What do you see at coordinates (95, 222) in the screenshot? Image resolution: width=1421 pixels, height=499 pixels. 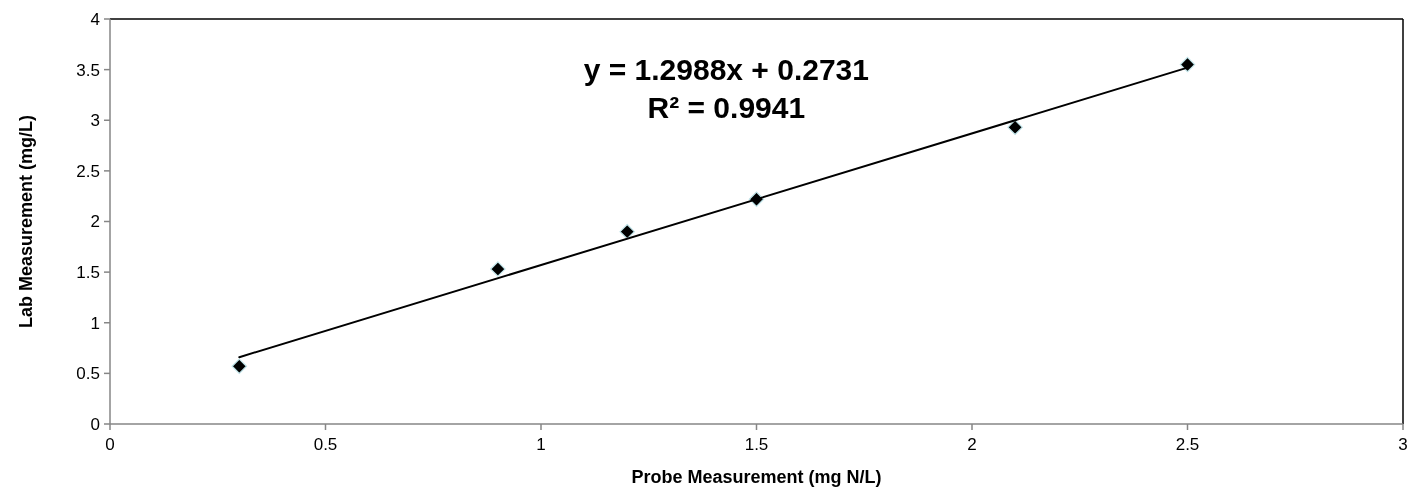 I see `y-tick-label: 2` at bounding box center [95, 222].